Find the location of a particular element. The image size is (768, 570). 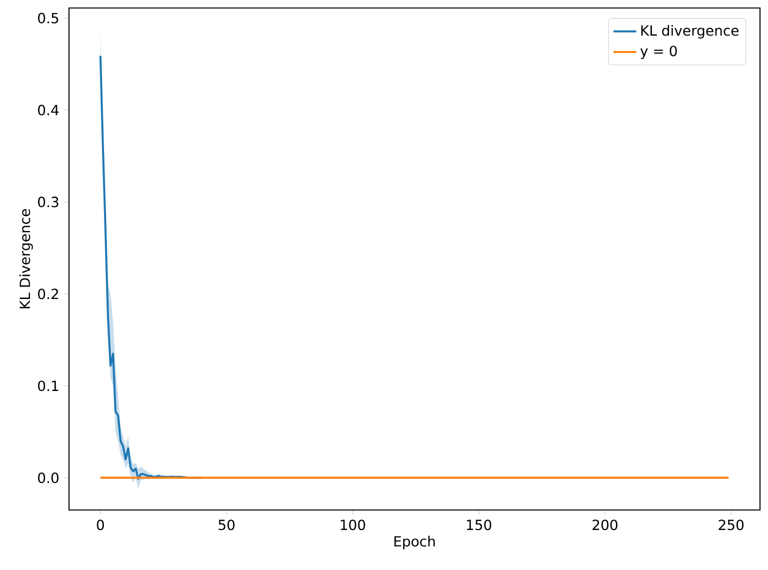

legend-label: KL divergence is located at coordinates (690, 31).